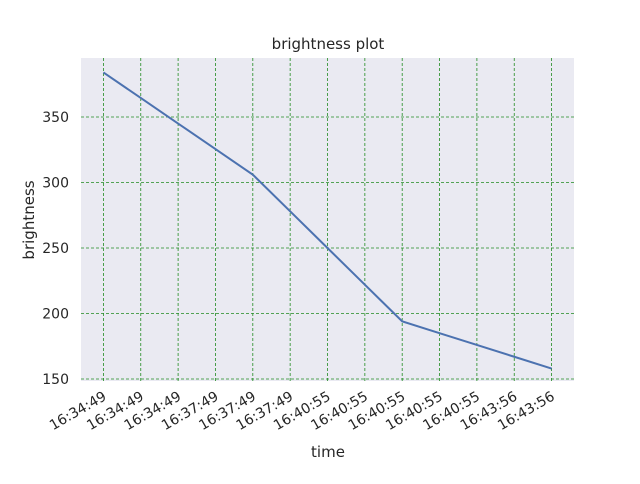 This screenshot has width=640, height=484. Describe the element at coordinates (55, 315) in the screenshot. I see `y-tick-label: 200` at that location.